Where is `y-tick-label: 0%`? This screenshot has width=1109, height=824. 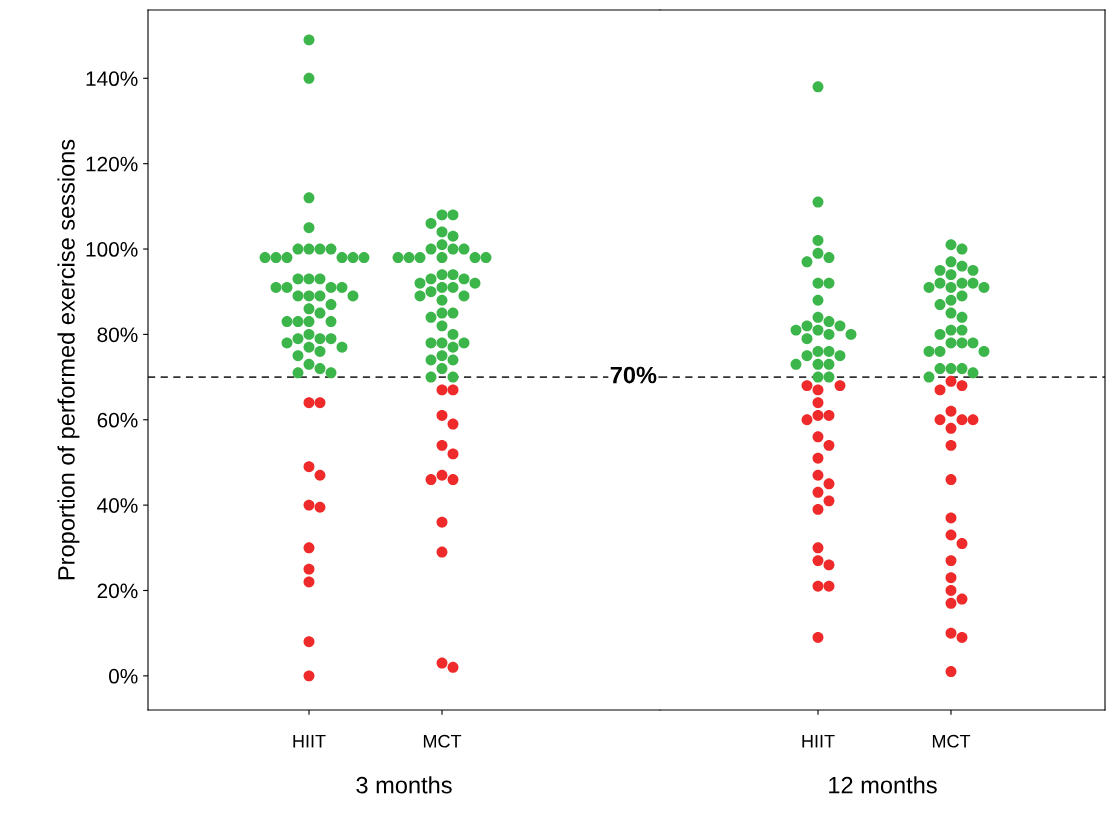 y-tick-label: 0% is located at coordinates (123, 676).